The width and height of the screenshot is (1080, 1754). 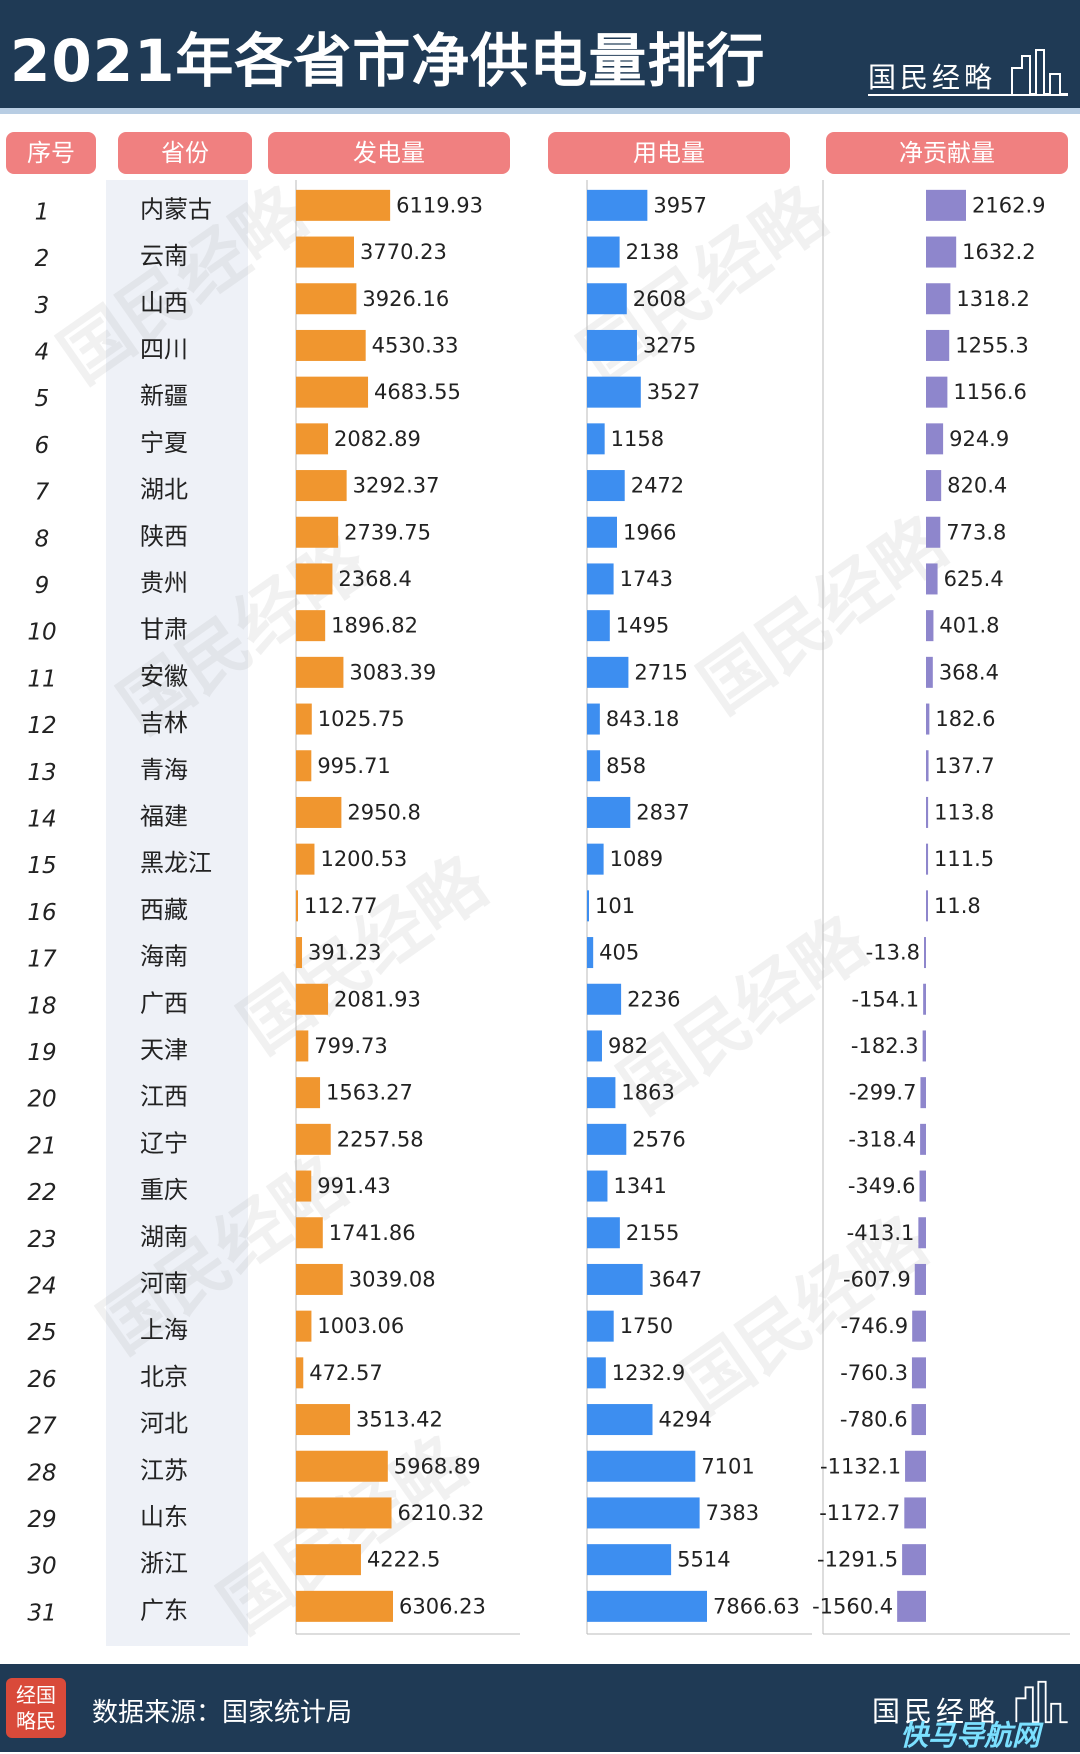 I want to click on rank-number: 16, so click(x=41, y=913).